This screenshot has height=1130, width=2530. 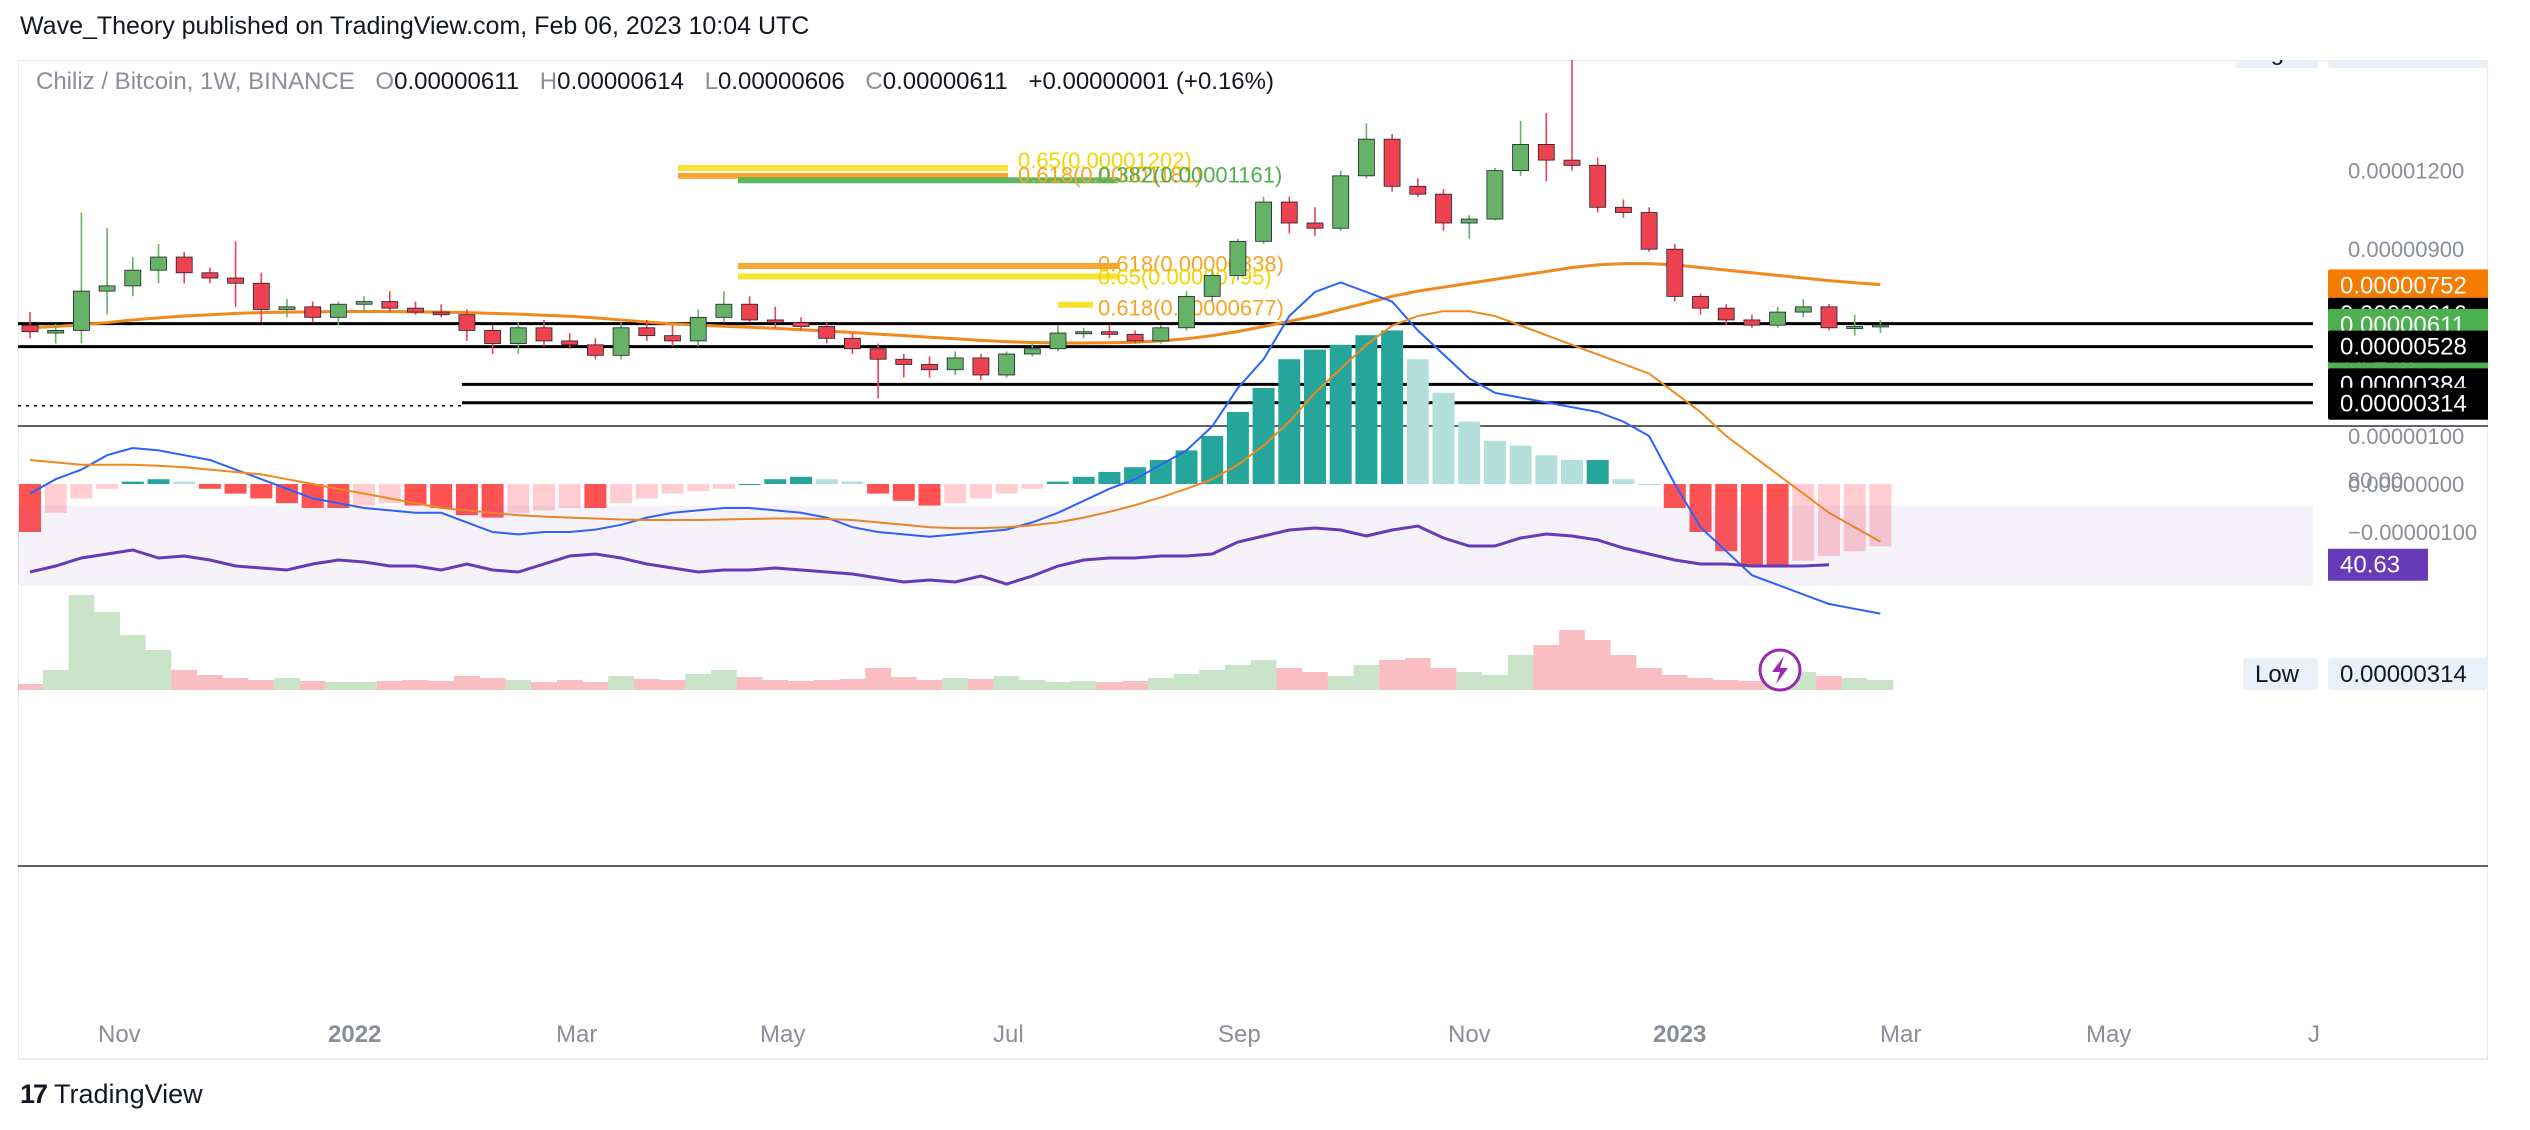 I want to click on price-label-ma-bg, so click(x=2408, y=285).